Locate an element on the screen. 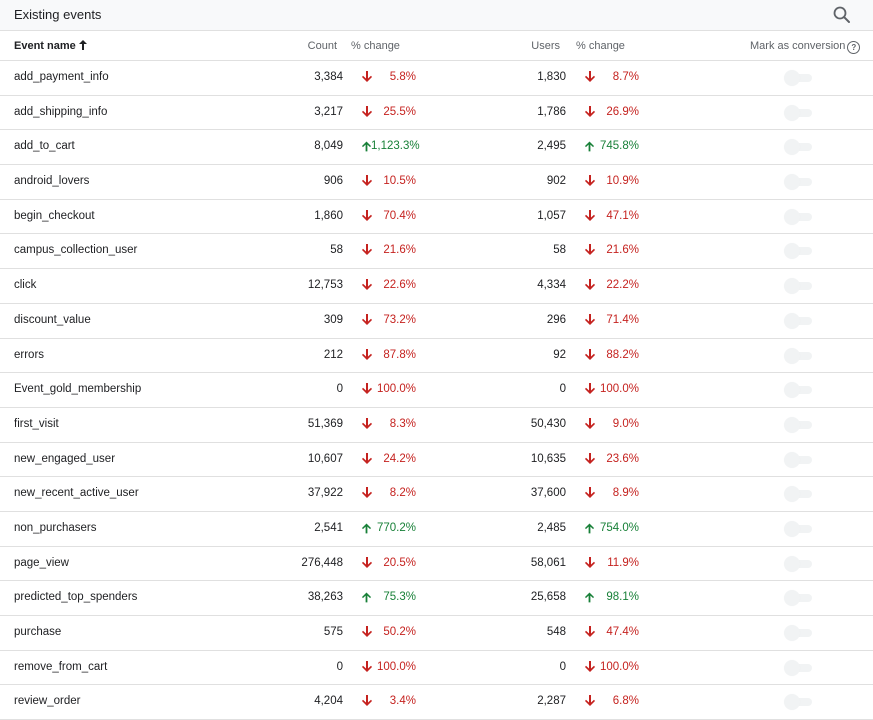 The width and height of the screenshot is (873, 720). table-row: begin_checkout 1,860 70.4% 1,057 47.1% is located at coordinates (436, 217).